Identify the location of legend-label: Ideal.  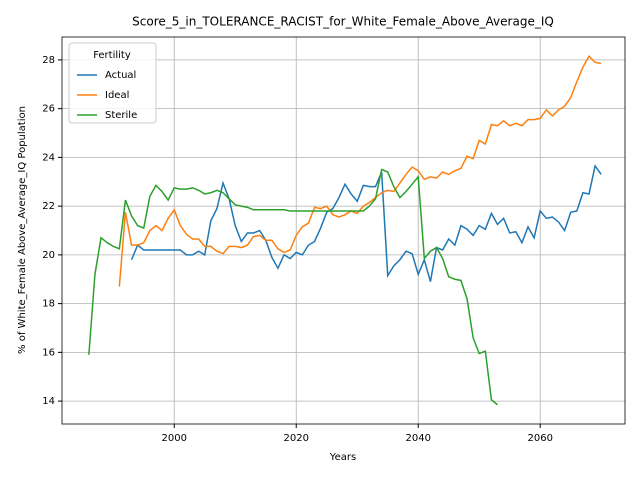
(117, 95).